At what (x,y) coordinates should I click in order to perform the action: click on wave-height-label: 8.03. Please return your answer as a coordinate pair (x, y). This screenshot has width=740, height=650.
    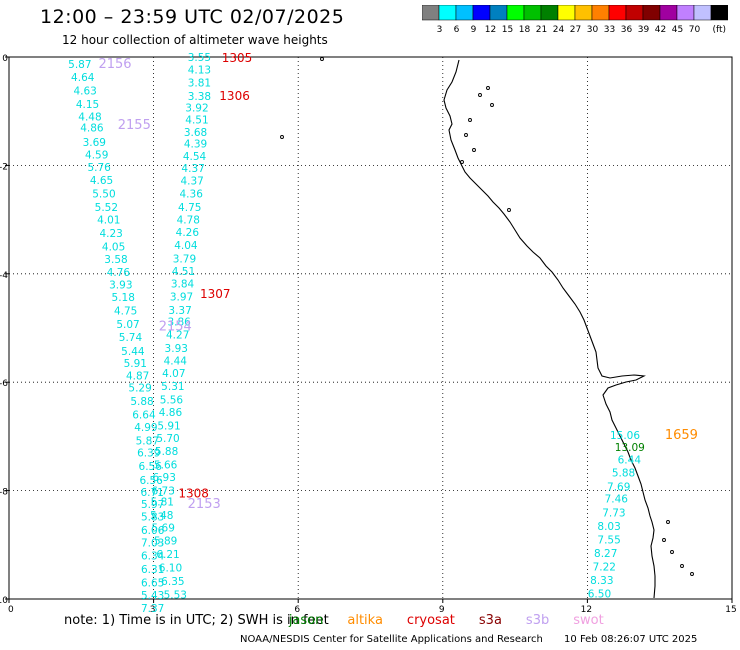
    Looking at the image, I should click on (608, 527).